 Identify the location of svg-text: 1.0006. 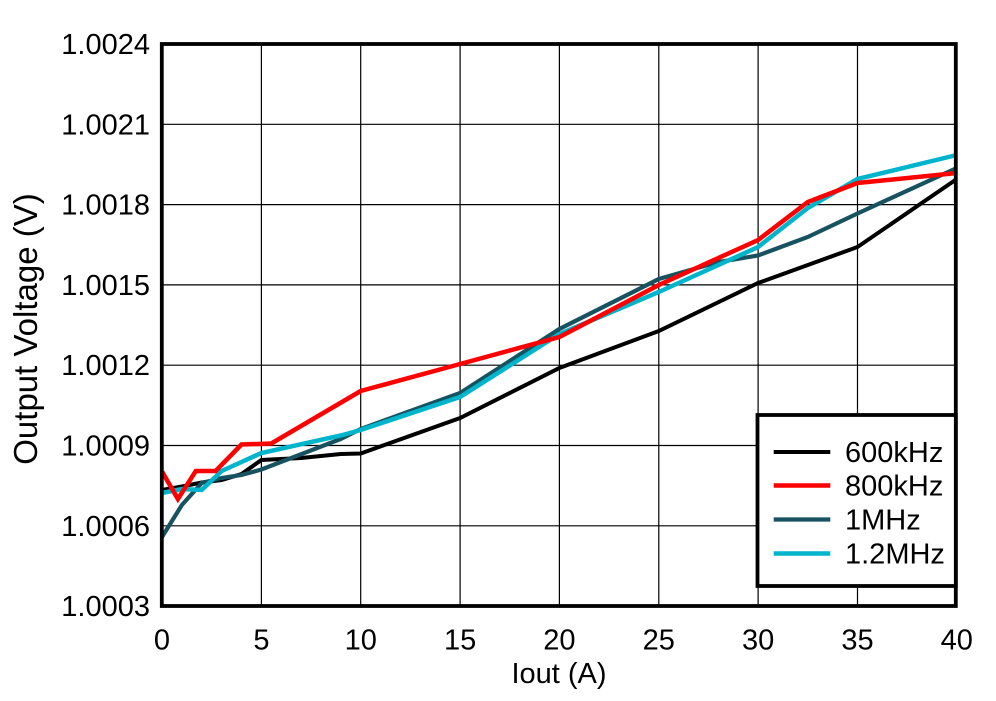
(105, 527).